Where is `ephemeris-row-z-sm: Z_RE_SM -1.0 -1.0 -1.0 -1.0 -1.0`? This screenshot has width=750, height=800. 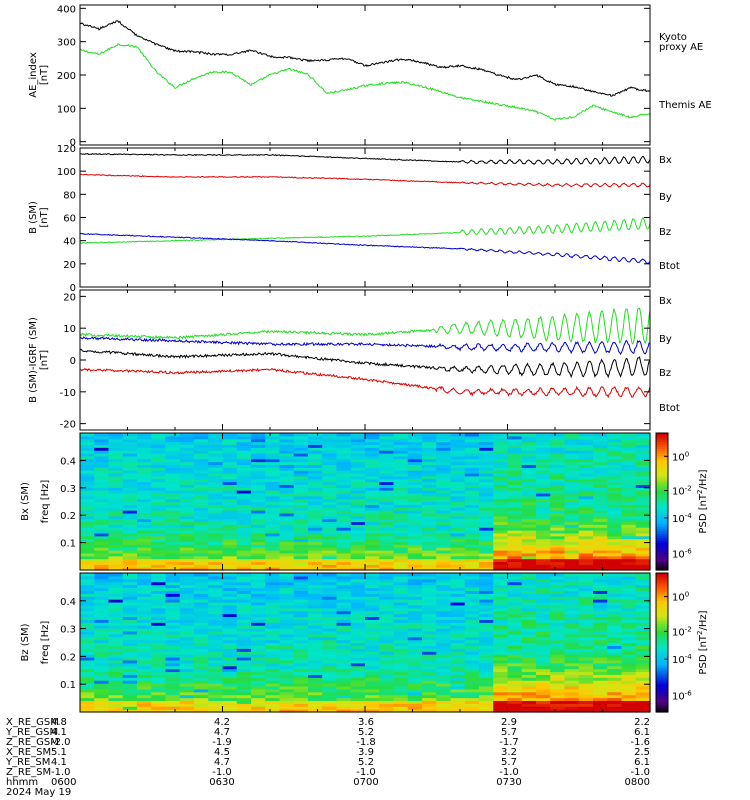 ephemeris-row-z-sm: Z_RE_SM -1.0 -1.0 -1.0 -1.0 -1.0 is located at coordinates (375, 773).